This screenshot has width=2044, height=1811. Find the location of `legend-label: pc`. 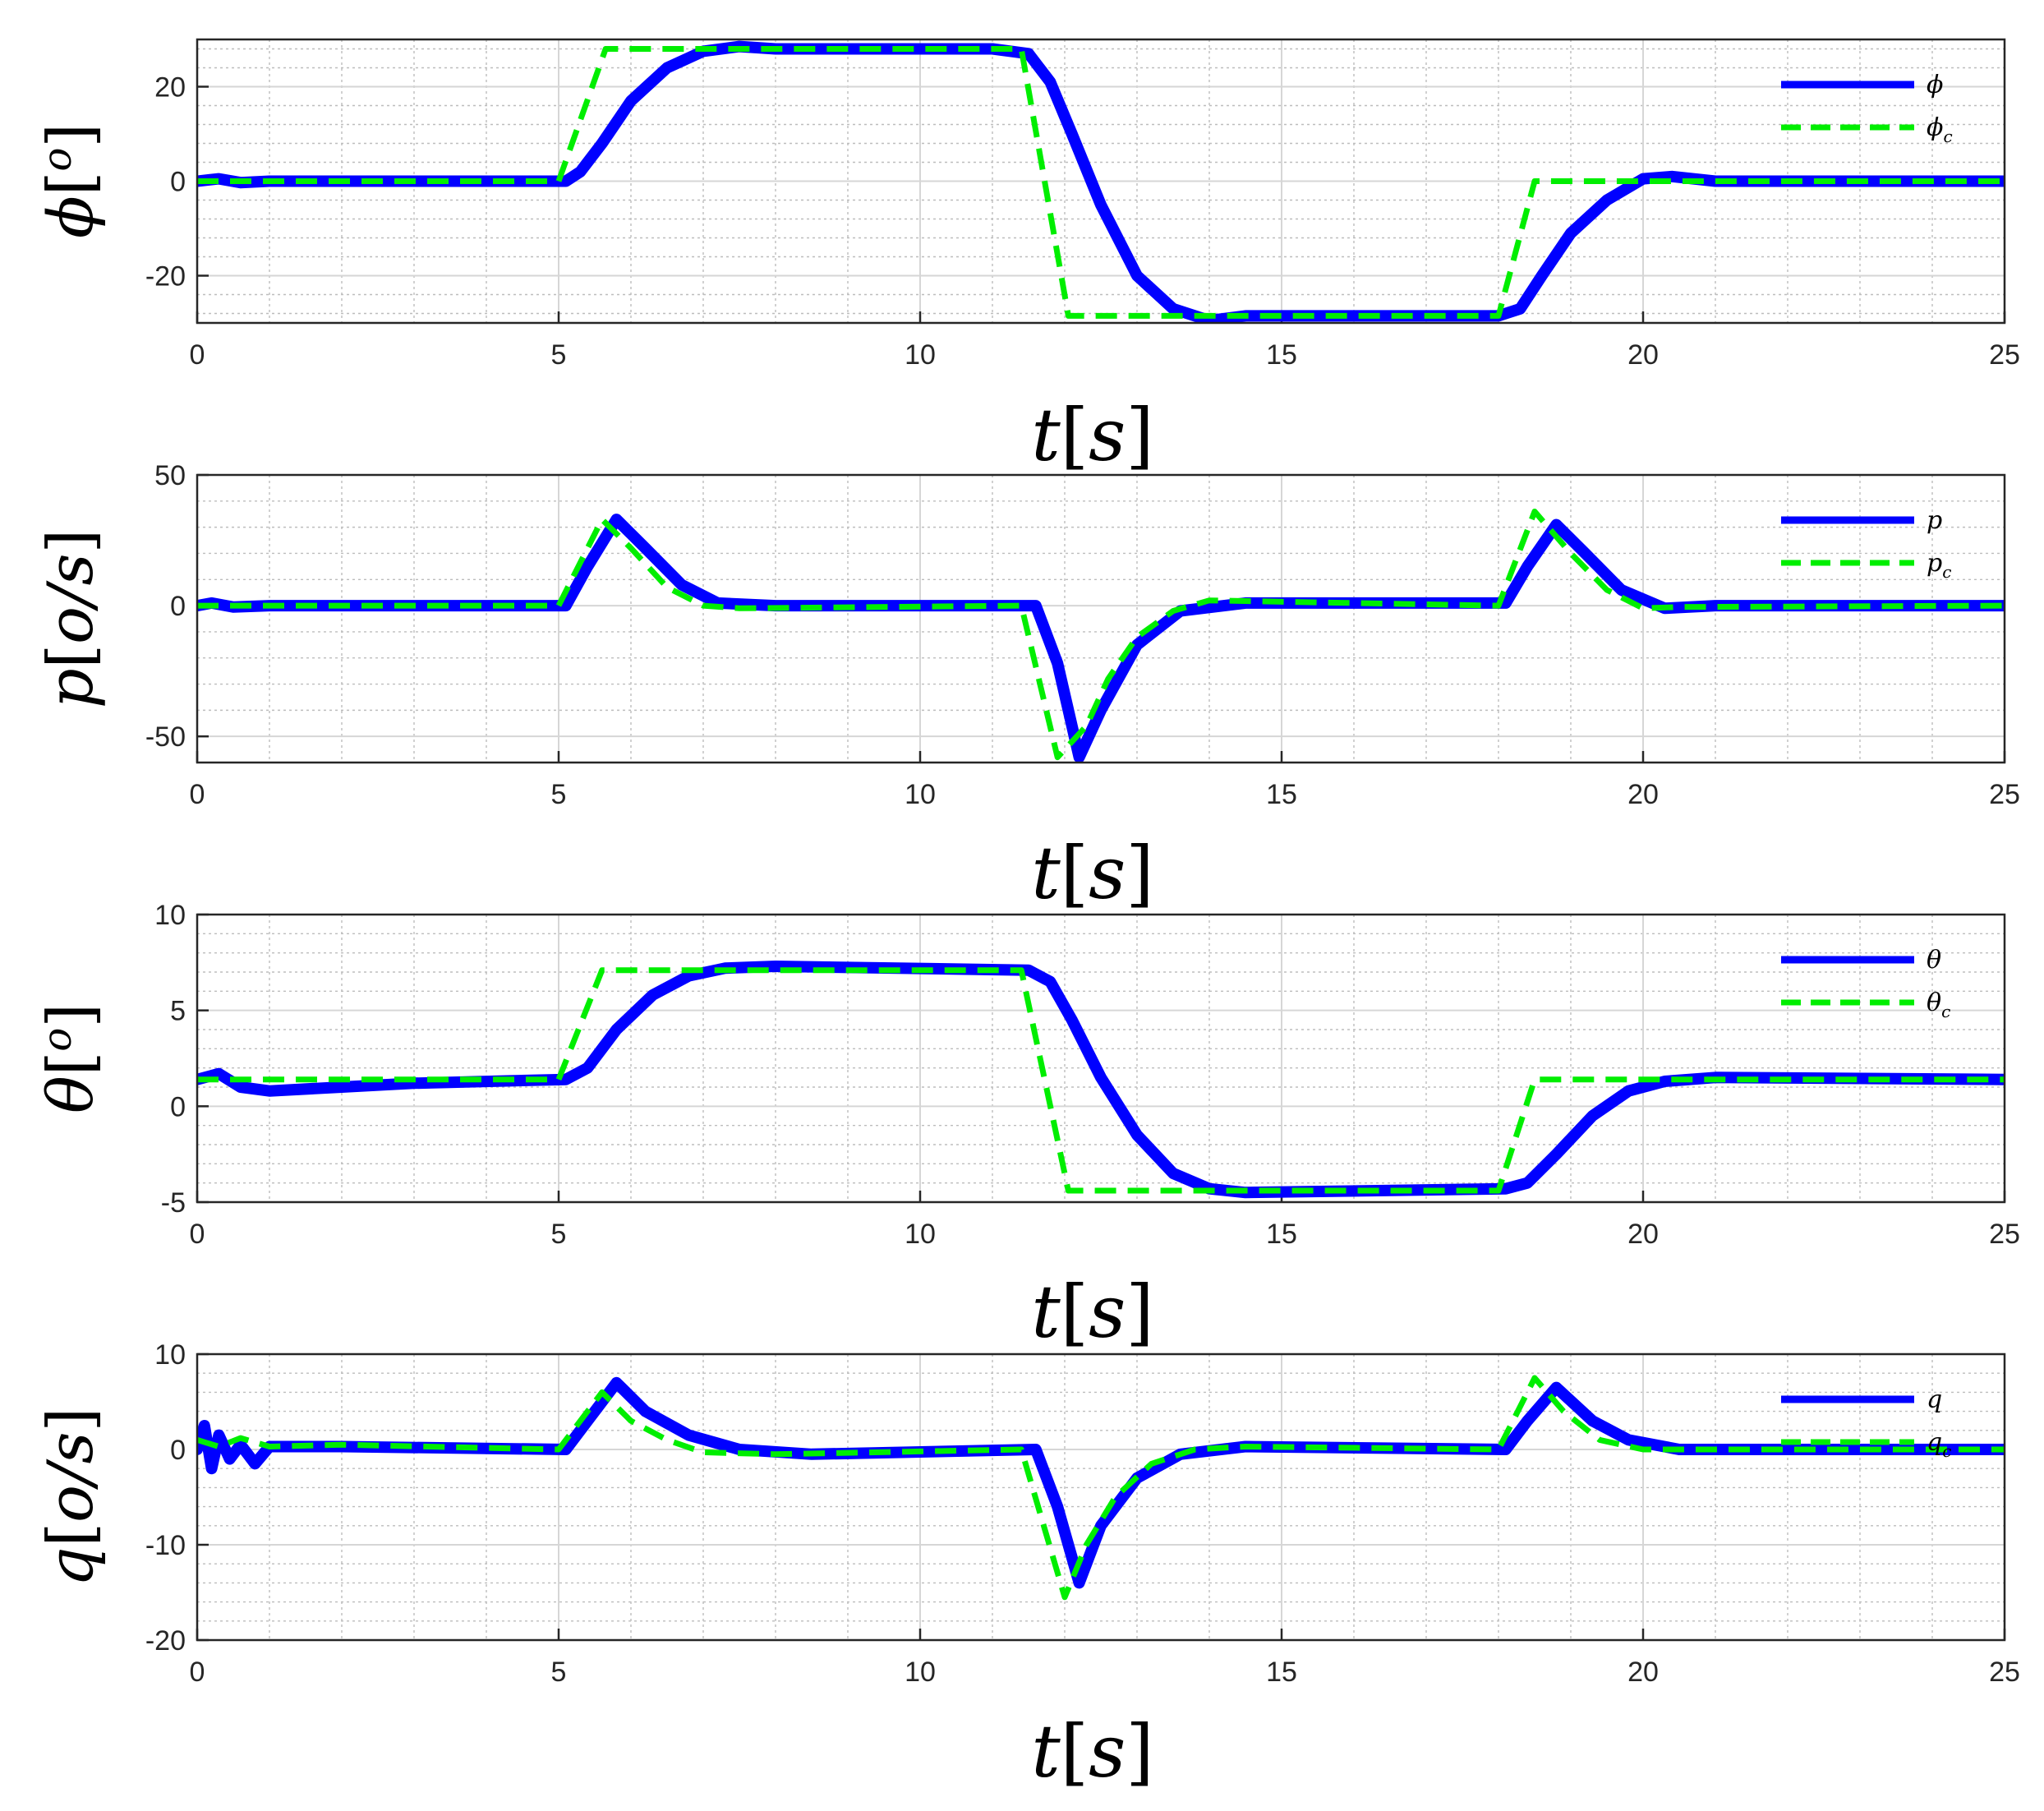

legend-label: pc is located at coordinates (1939, 565).